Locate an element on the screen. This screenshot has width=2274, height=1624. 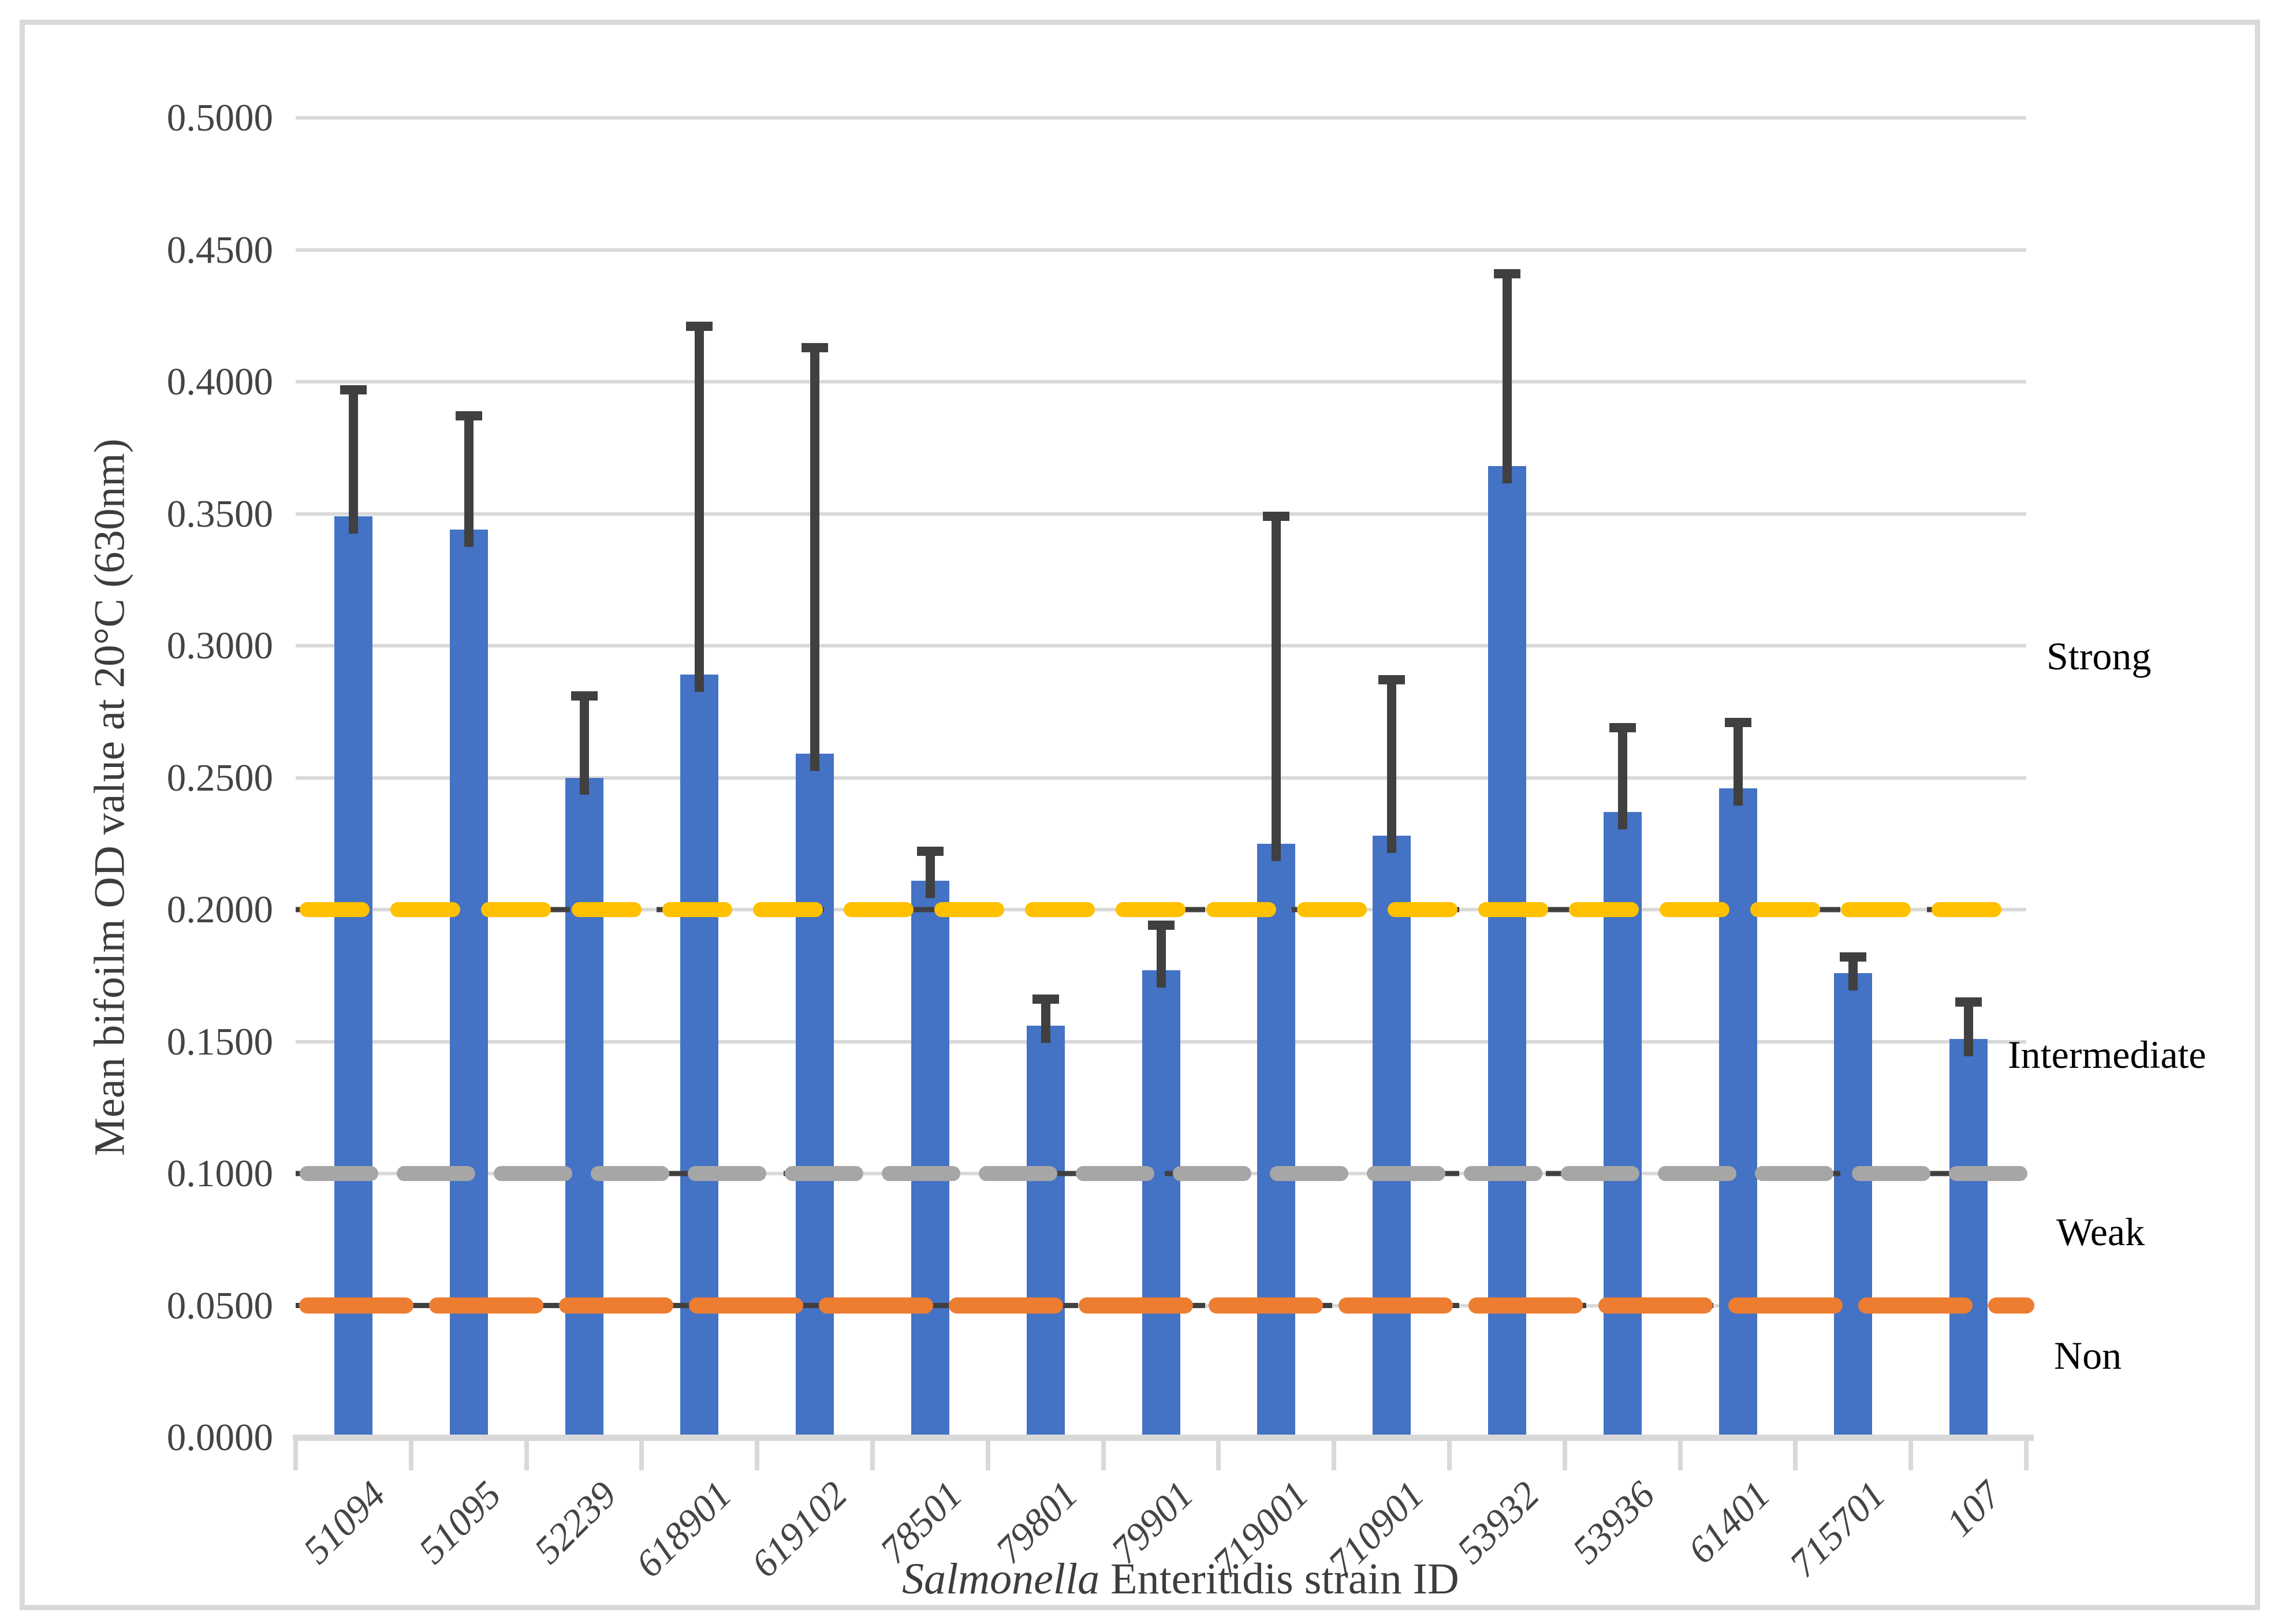
y-axis-tick-label: 0.3500 is located at coordinates (220, 513).